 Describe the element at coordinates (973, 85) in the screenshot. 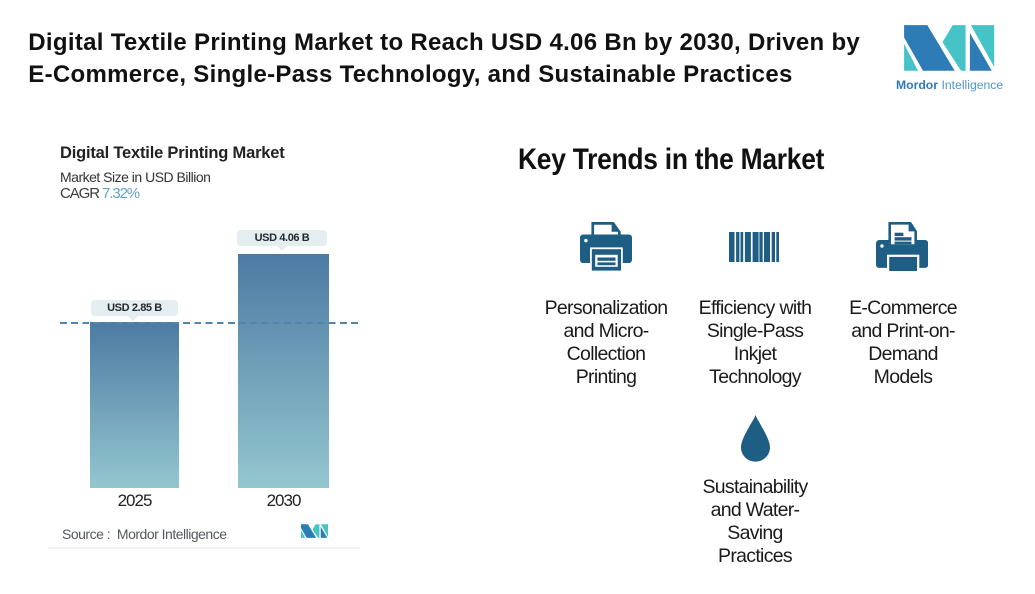

I see `svg-text: Intelligence` at that location.